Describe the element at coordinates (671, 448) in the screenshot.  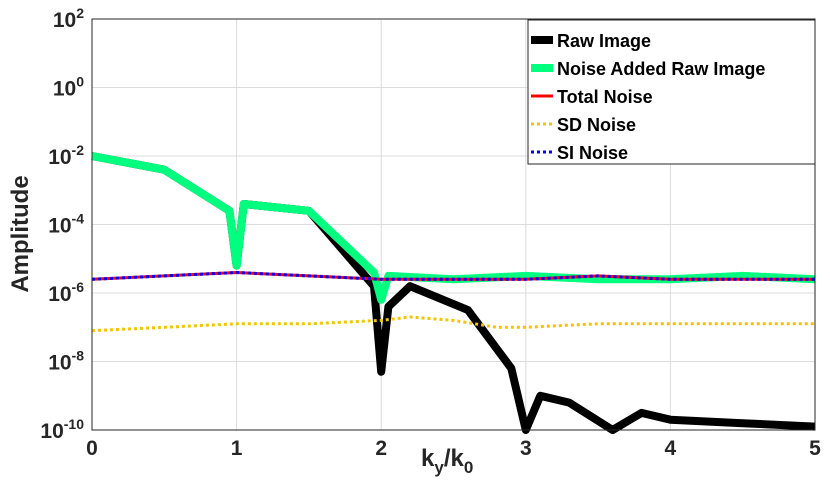
I see `x-tick-label: 4` at that location.